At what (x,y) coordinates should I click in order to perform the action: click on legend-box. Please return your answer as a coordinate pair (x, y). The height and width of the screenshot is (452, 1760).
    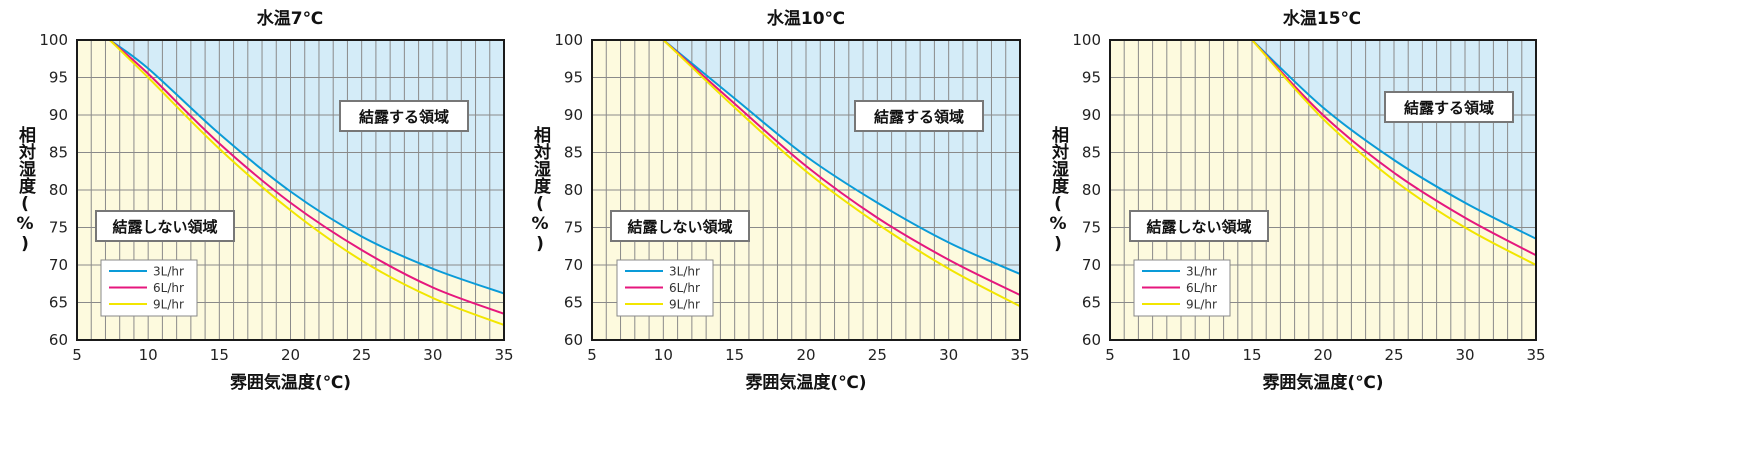
    Looking at the image, I should click on (1182, 288).